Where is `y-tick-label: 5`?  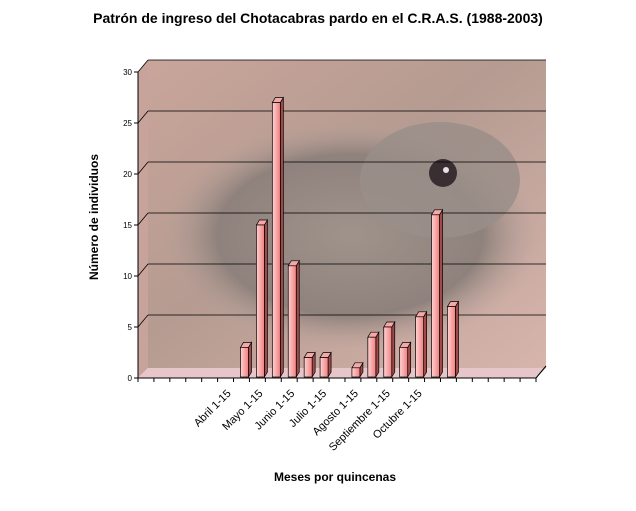 y-tick-label: 5 is located at coordinates (130, 327).